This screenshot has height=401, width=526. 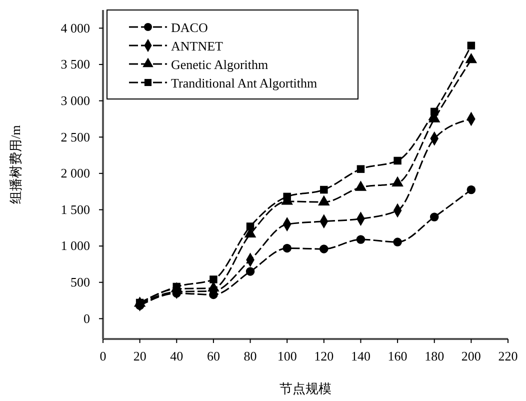 I want to click on y-axis-title: 组播树费用/m, so click(x=15, y=164).